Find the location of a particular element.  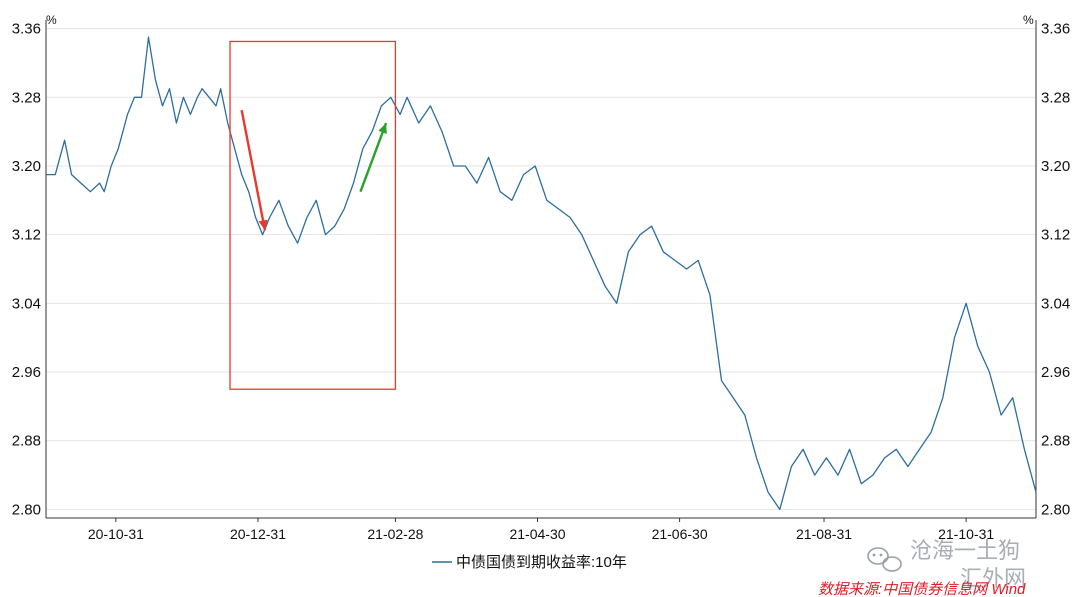

wechat-icon is located at coordinates (884, 559).